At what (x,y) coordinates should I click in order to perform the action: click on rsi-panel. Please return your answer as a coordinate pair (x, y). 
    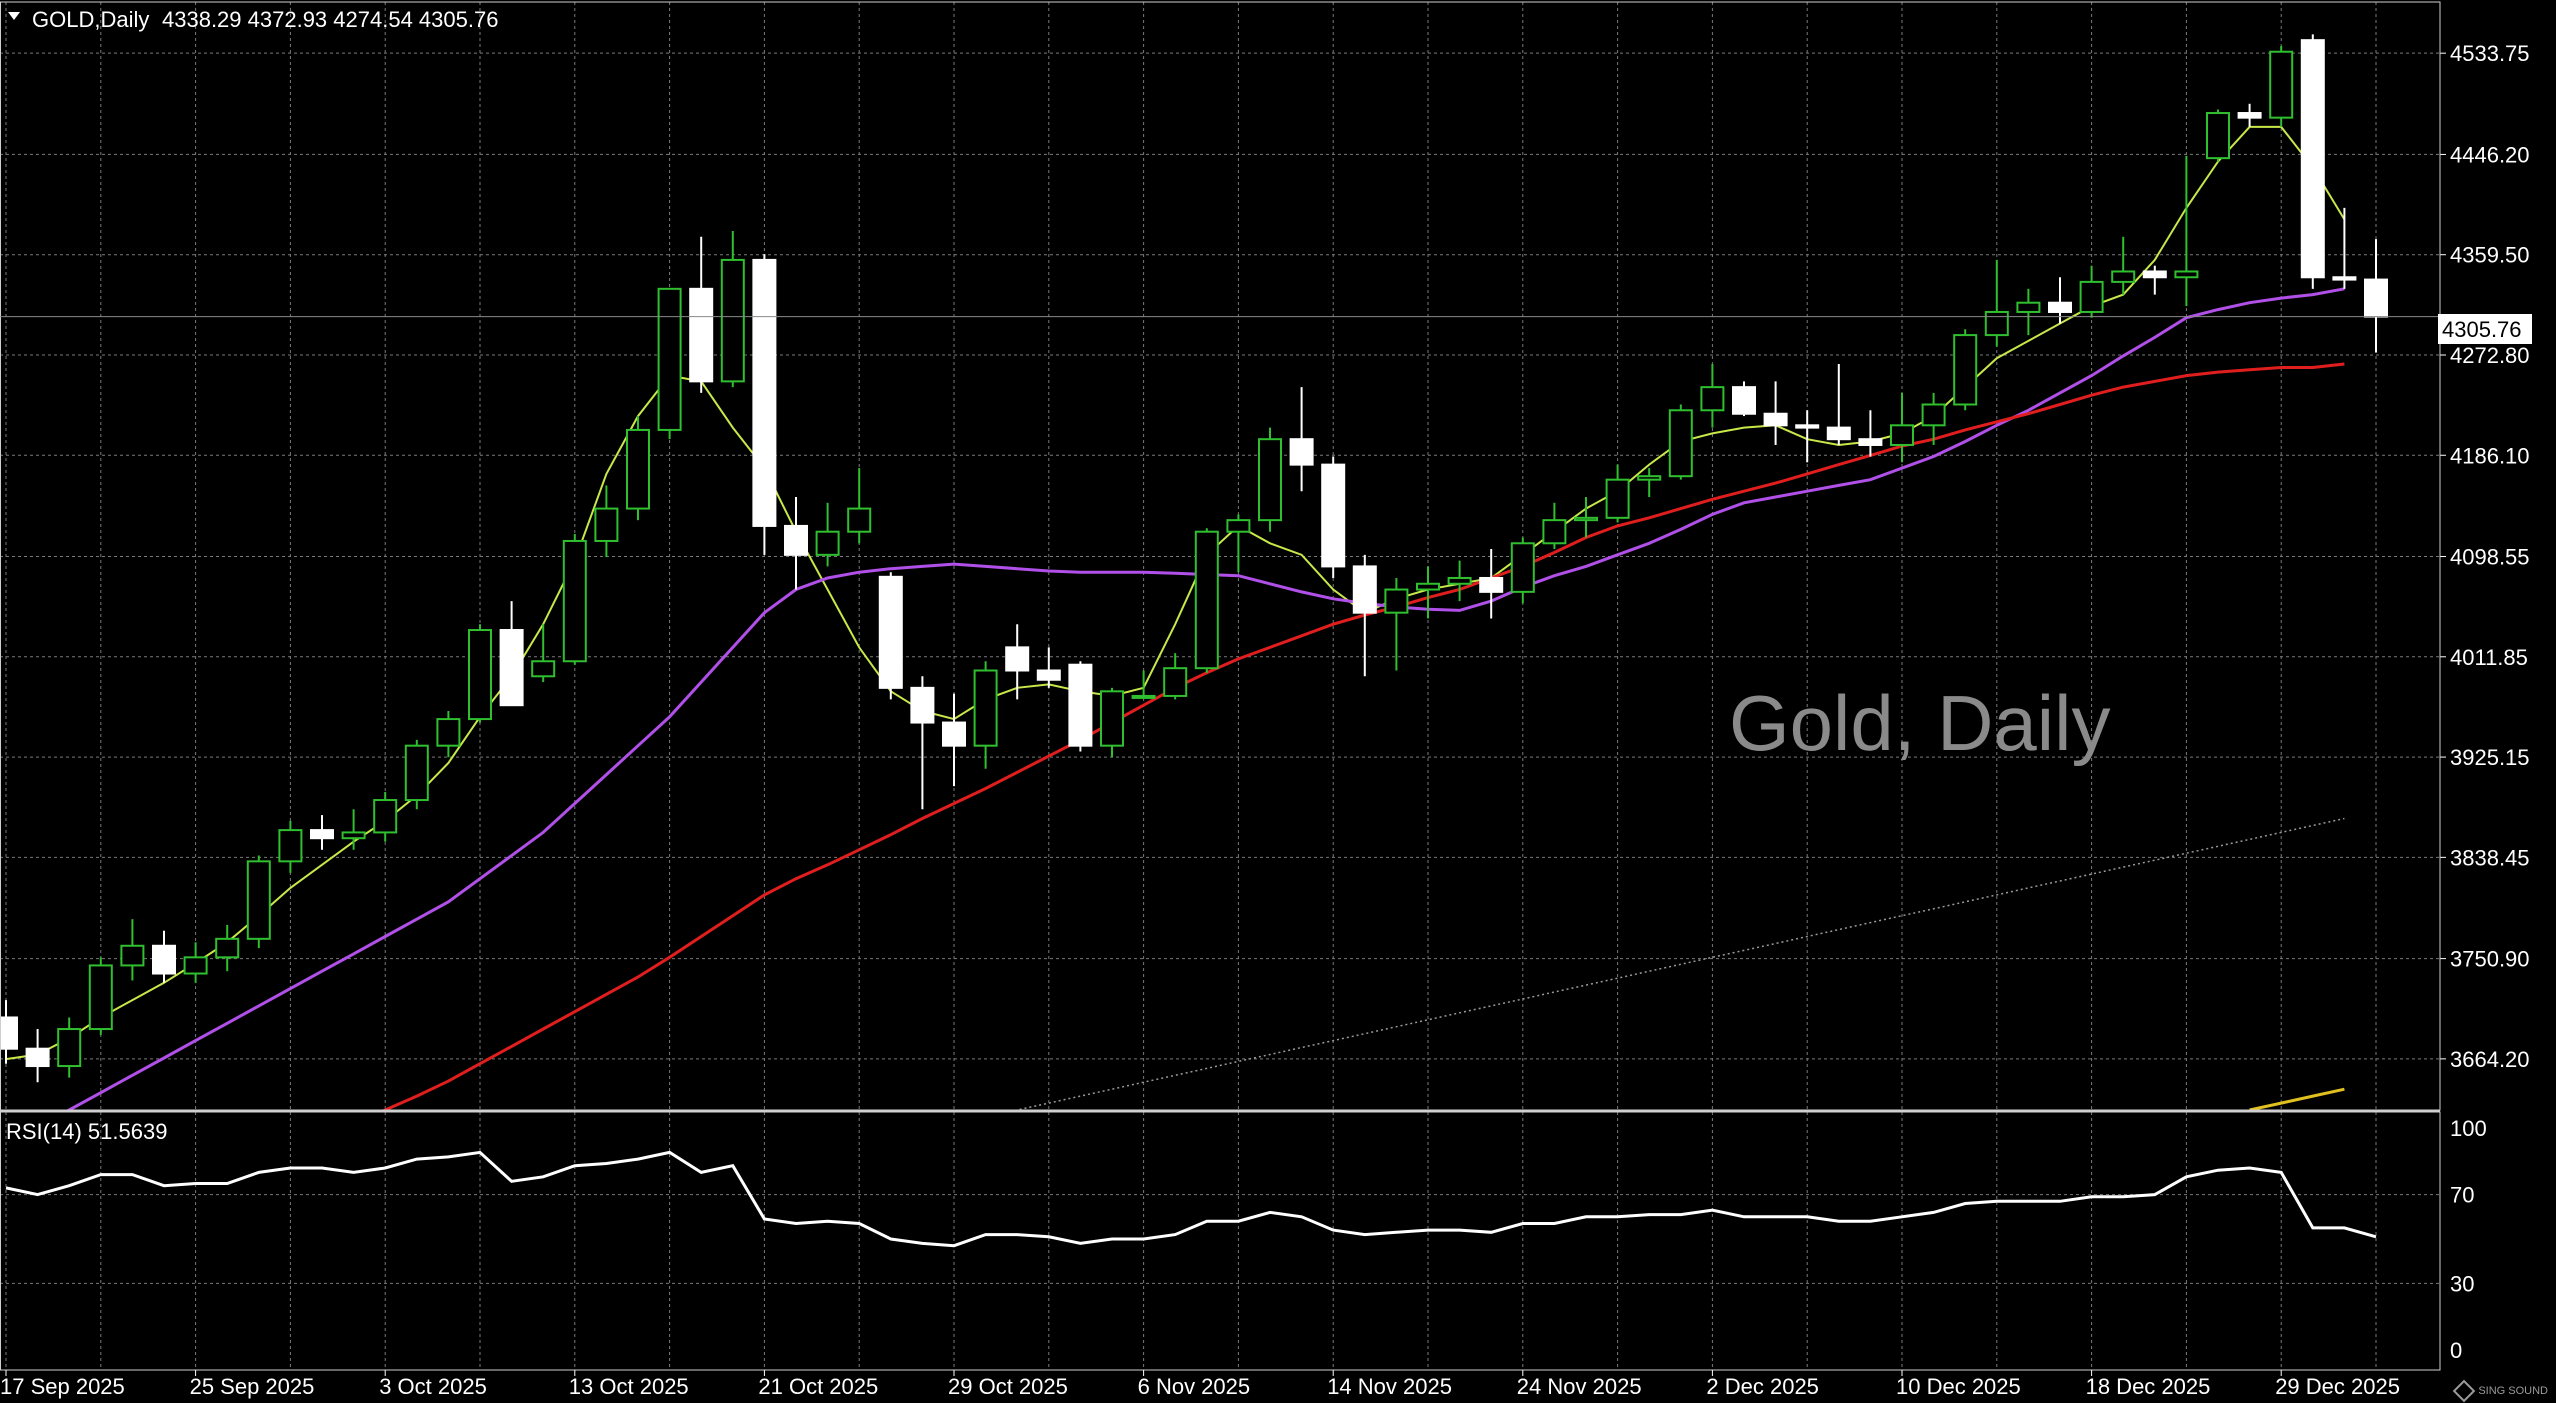
    Looking at the image, I should click on (1191, 1199).